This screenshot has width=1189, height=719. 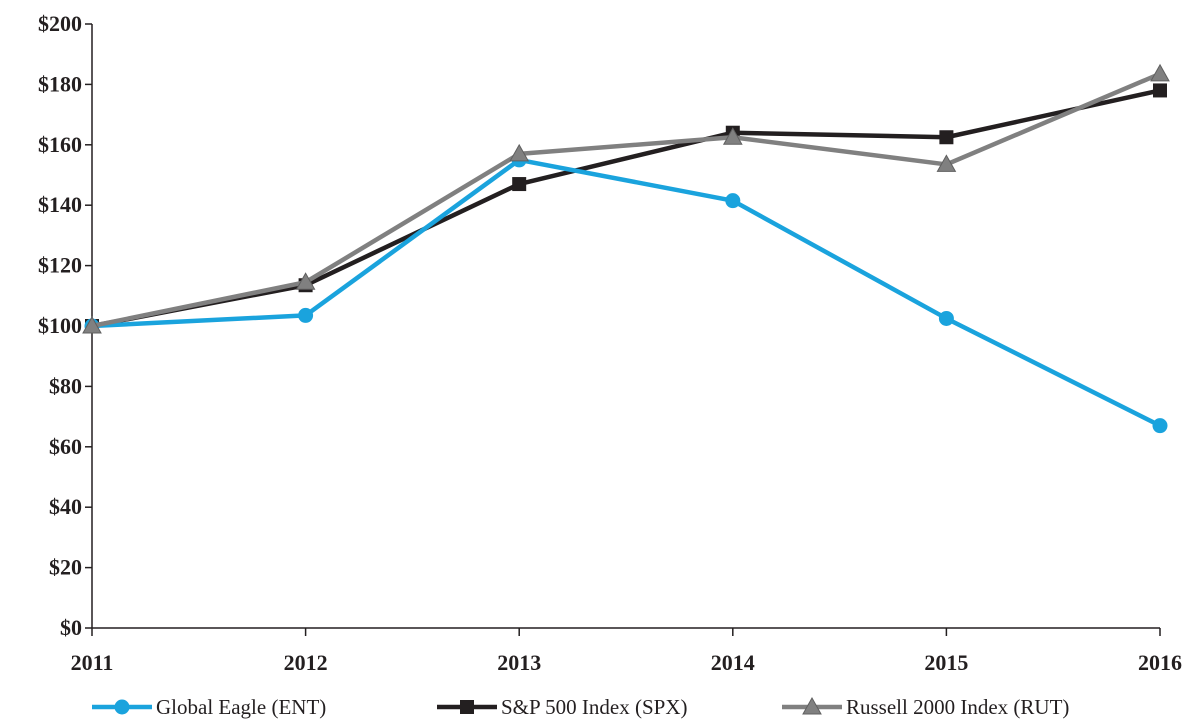 What do you see at coordinates (60, 23) in the screenshot?
I see `y-tick-label: $200` at bounding box center [60, 23].